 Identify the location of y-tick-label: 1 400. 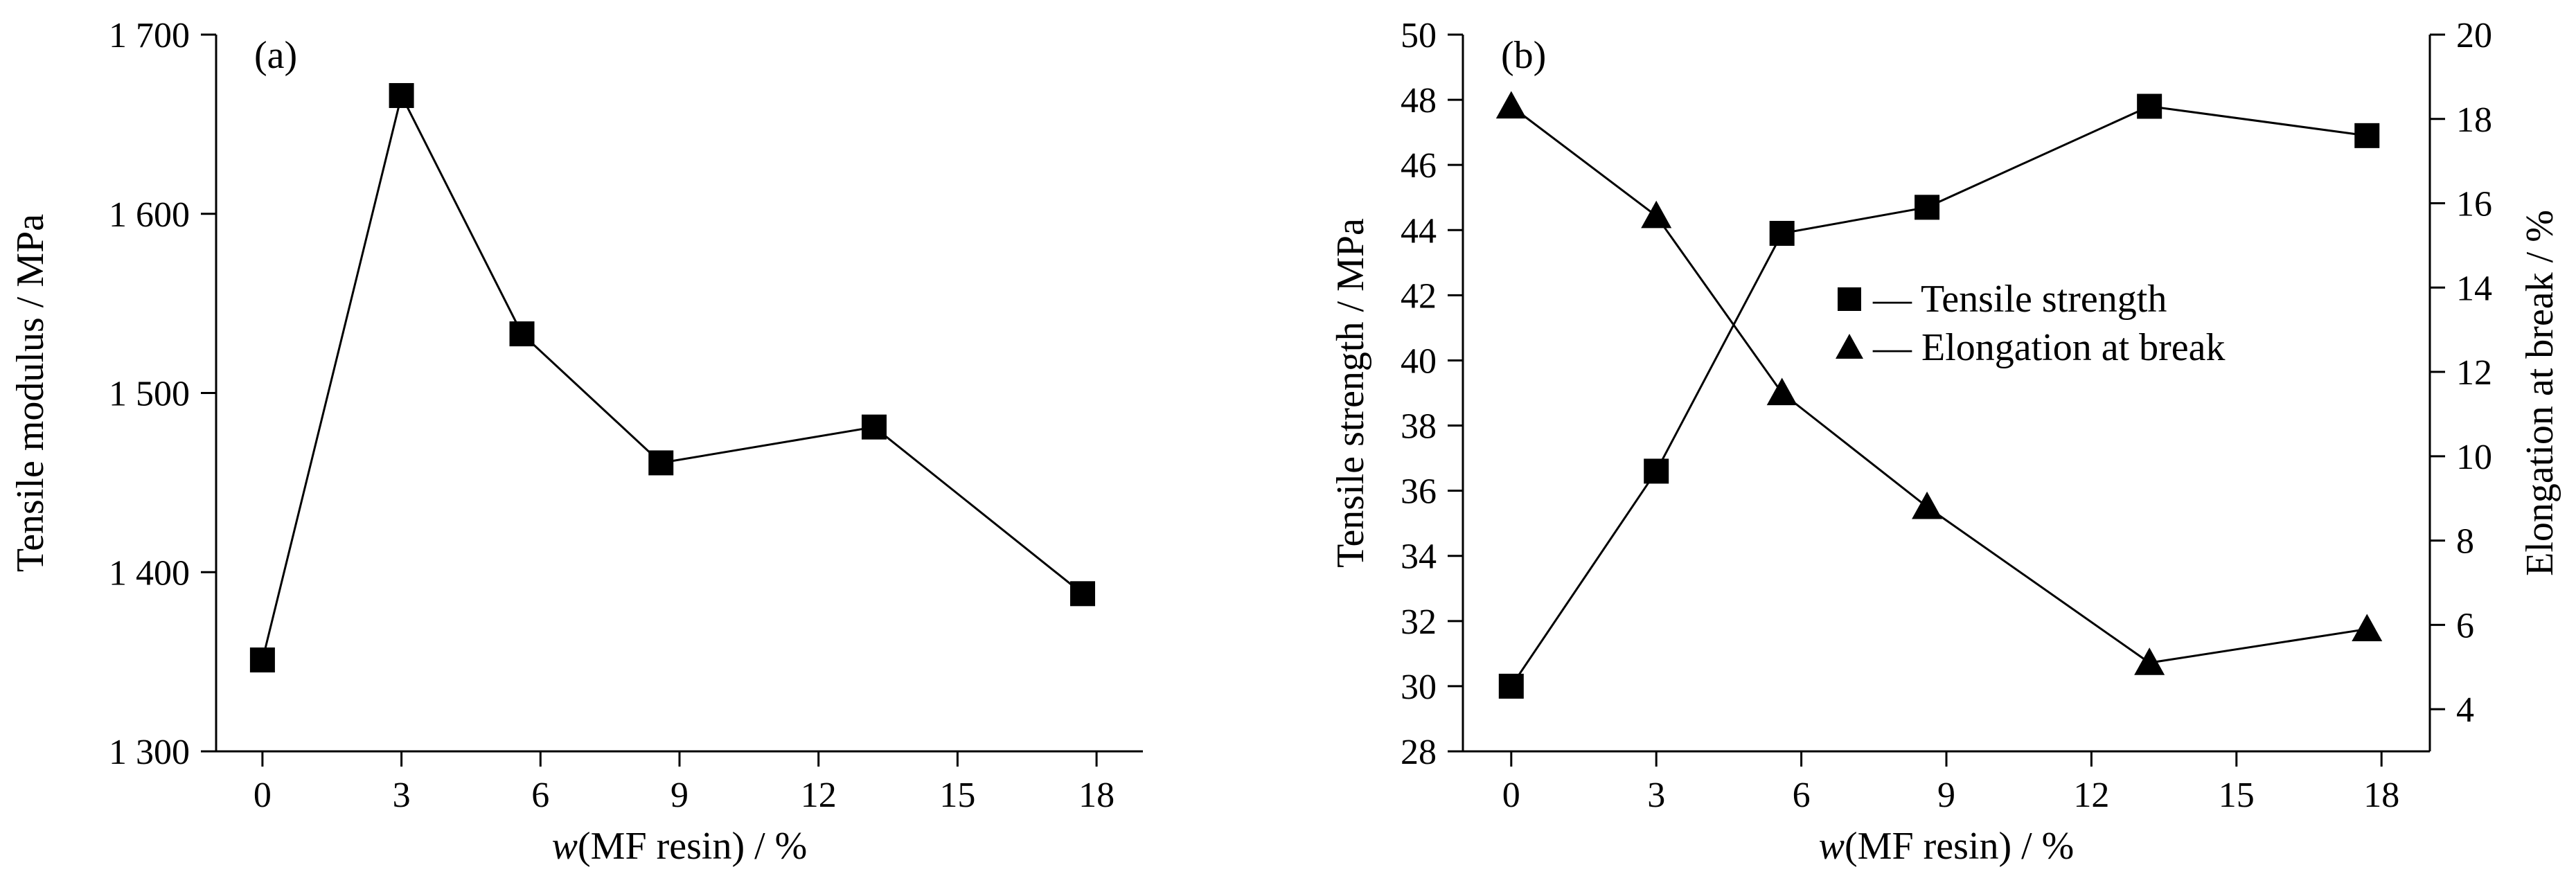
(149, 573).